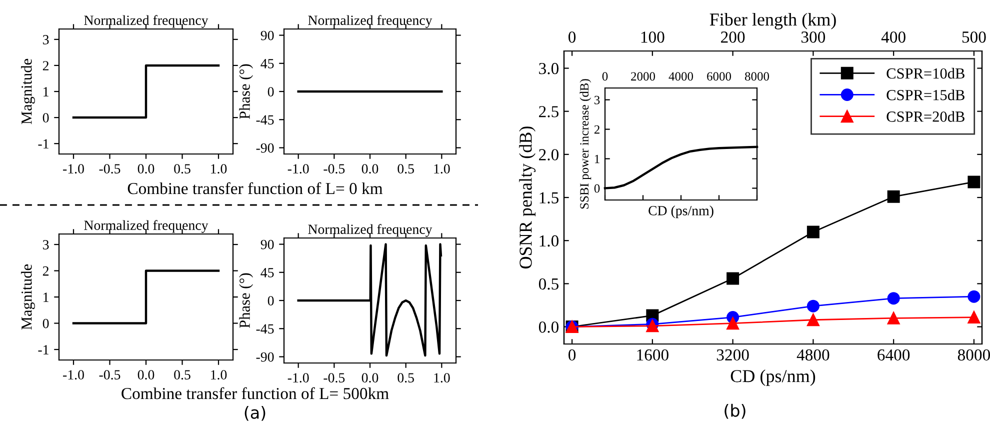 This screenshot has width=990, height=424. Describe the element at coordinates (813, 355) in the screenshot. I see `x-tick-label: 4800` at that location.